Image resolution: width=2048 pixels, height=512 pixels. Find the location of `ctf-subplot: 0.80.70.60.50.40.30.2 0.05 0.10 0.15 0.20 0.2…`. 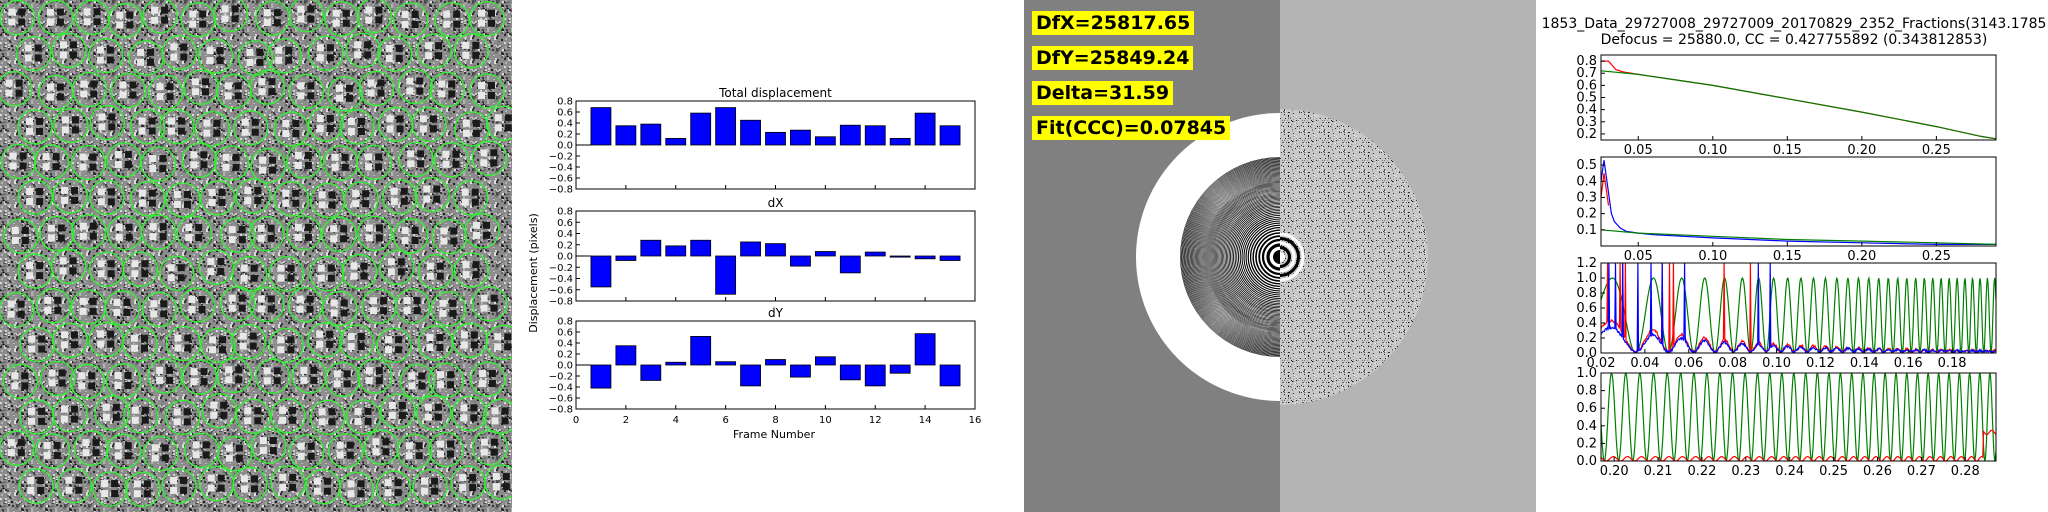

ctf-subplot: 0.80.70.60.50.40.30.2 0.05 0.10 0.15 0.20 0.2… is located at coordinates (1786, 106).